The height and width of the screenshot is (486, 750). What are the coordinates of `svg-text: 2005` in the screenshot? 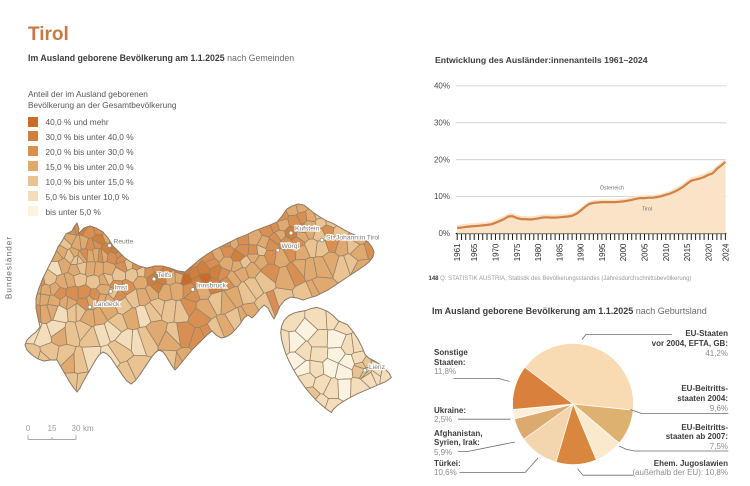 It's located at (645, 252).